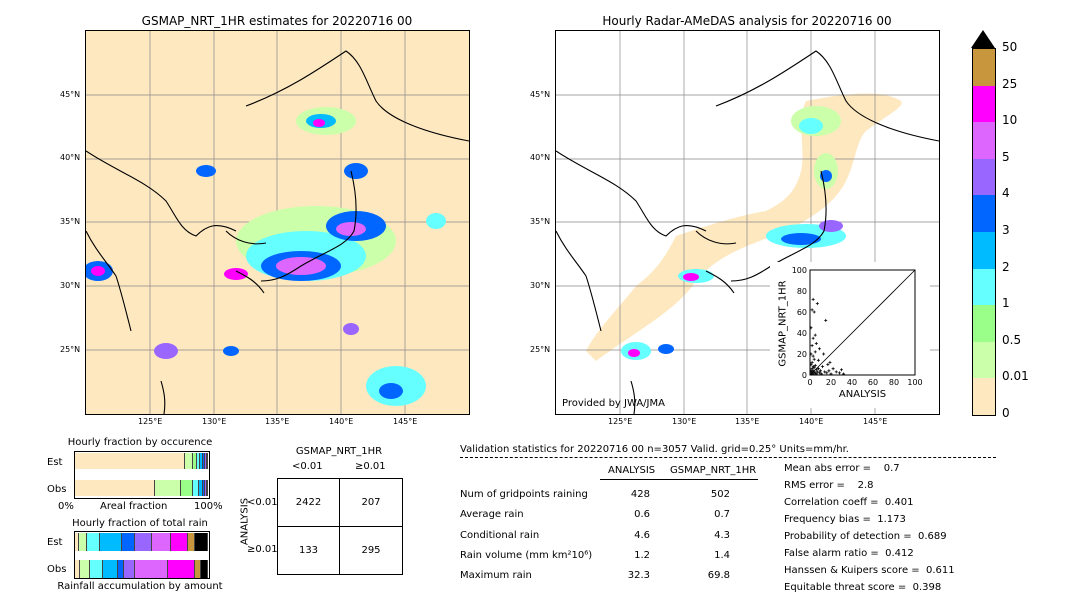 Image resolution: width=1080 pixels, height=612 pixels. What do you see at coordinates (802, 354) in the screenshot?
I see `scatter-y-tick: 20` at bounding box center [802, 354].